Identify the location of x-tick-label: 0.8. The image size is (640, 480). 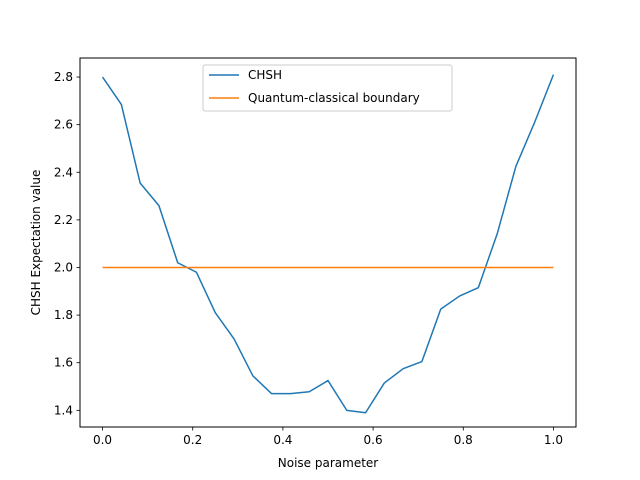
(463, 440).